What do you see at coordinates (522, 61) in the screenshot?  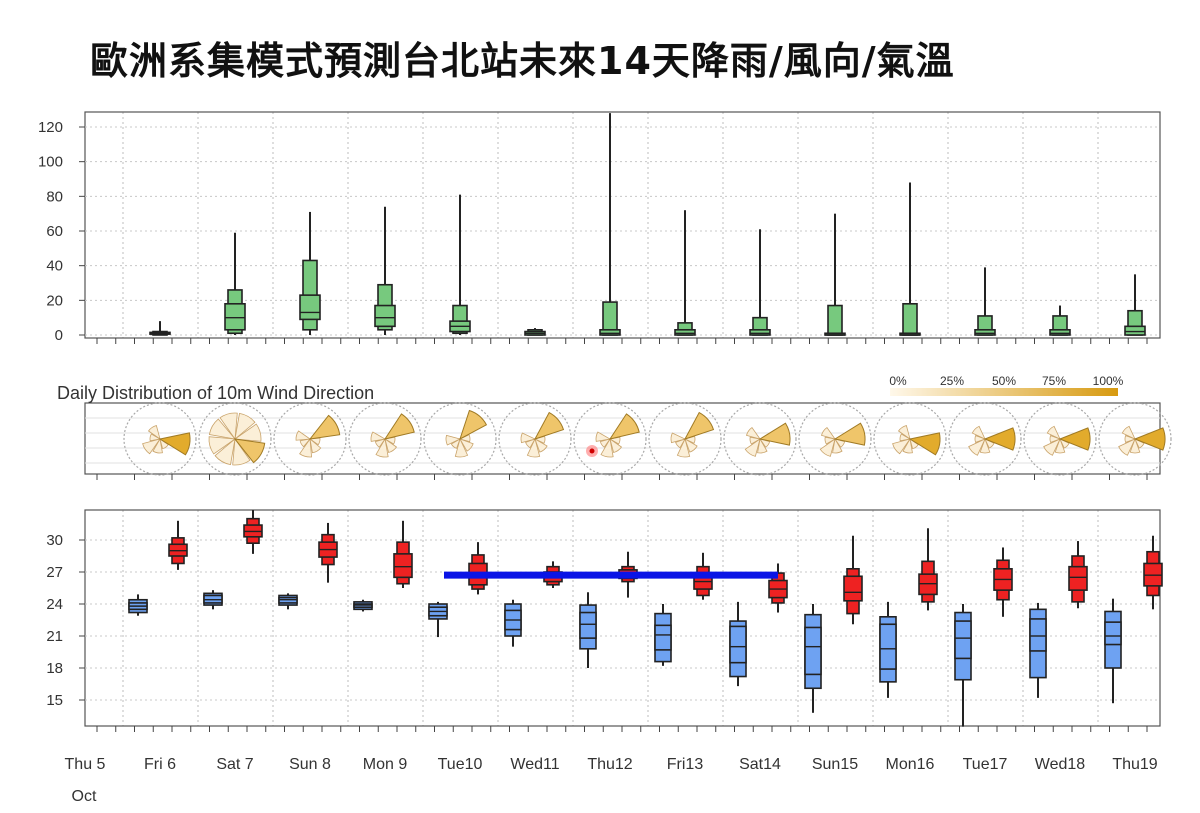 I see `page-title: 歐洲系集模式預測台北站未來14天降雨/風向/氣溫` at bounding box center [522, 61].